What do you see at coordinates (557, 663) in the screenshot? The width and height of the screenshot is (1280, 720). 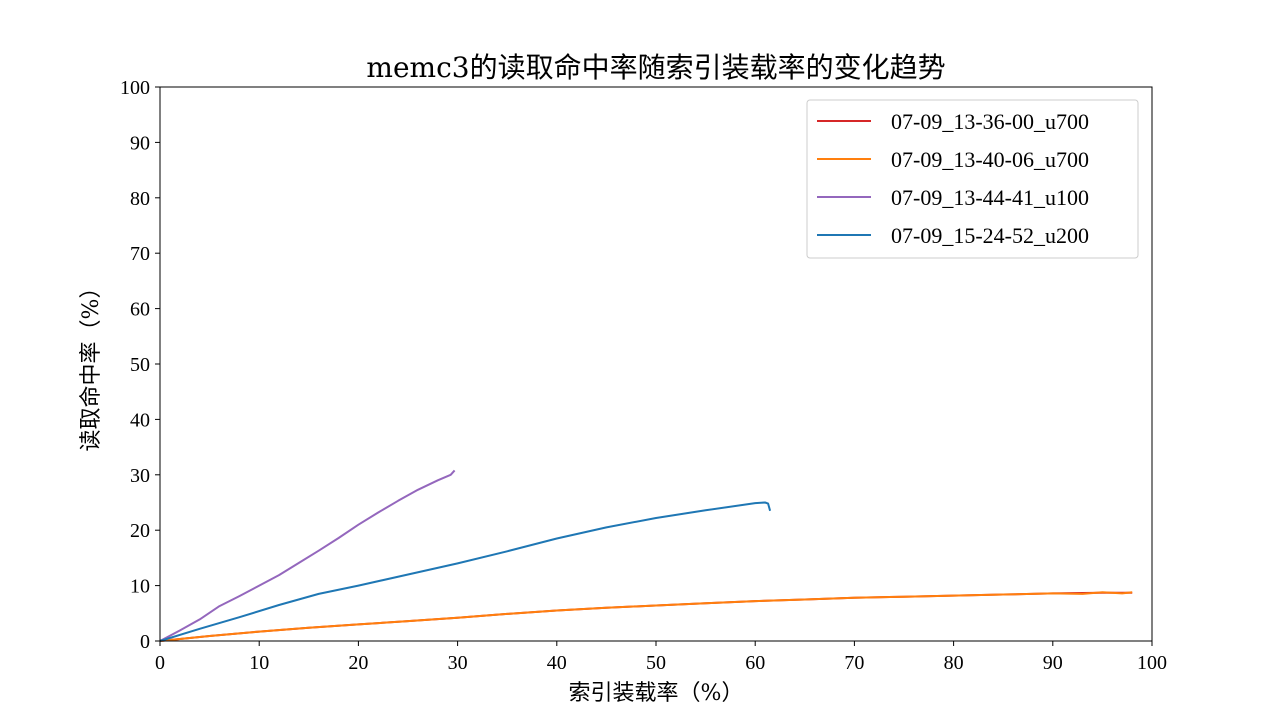 I see `x-tick-label: 40` at bounding box center [557, 663].